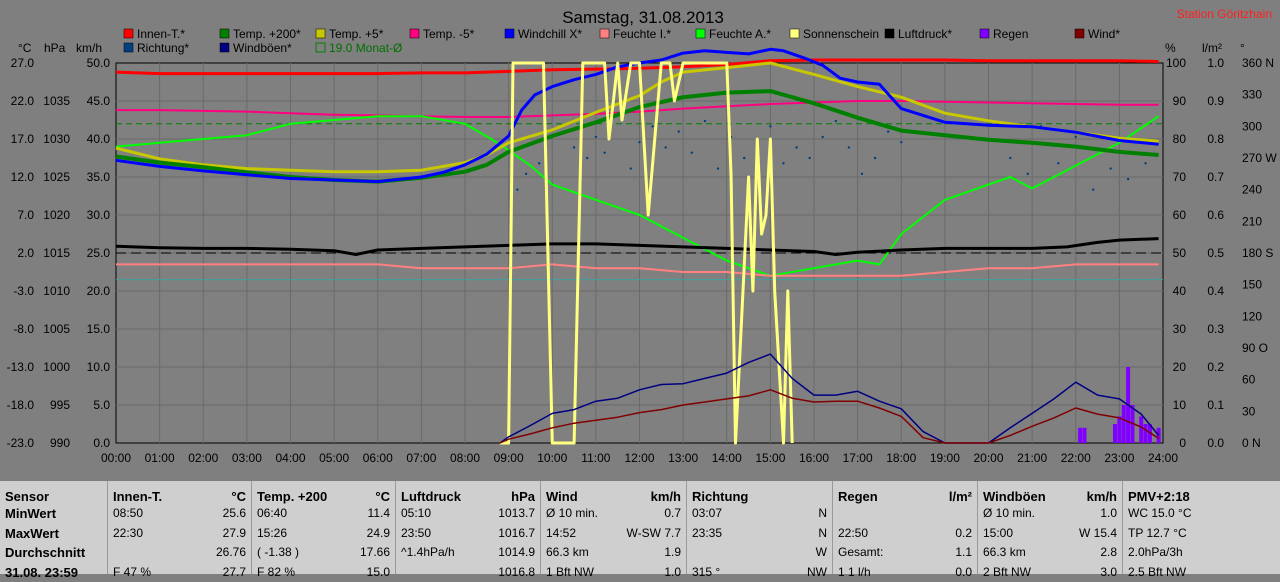  What do you see at coordinates (1007, 572) in the screenshot?
I see `stats-gust-bft: 2 Bft NW` at bounding box center [1007, 572].